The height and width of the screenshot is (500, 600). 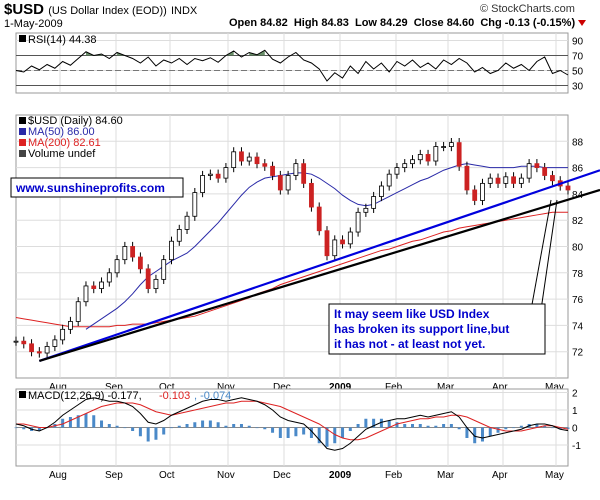 I want to click on change-value: Chg -0.13 (-0.15%), so click(x=528, y=23).